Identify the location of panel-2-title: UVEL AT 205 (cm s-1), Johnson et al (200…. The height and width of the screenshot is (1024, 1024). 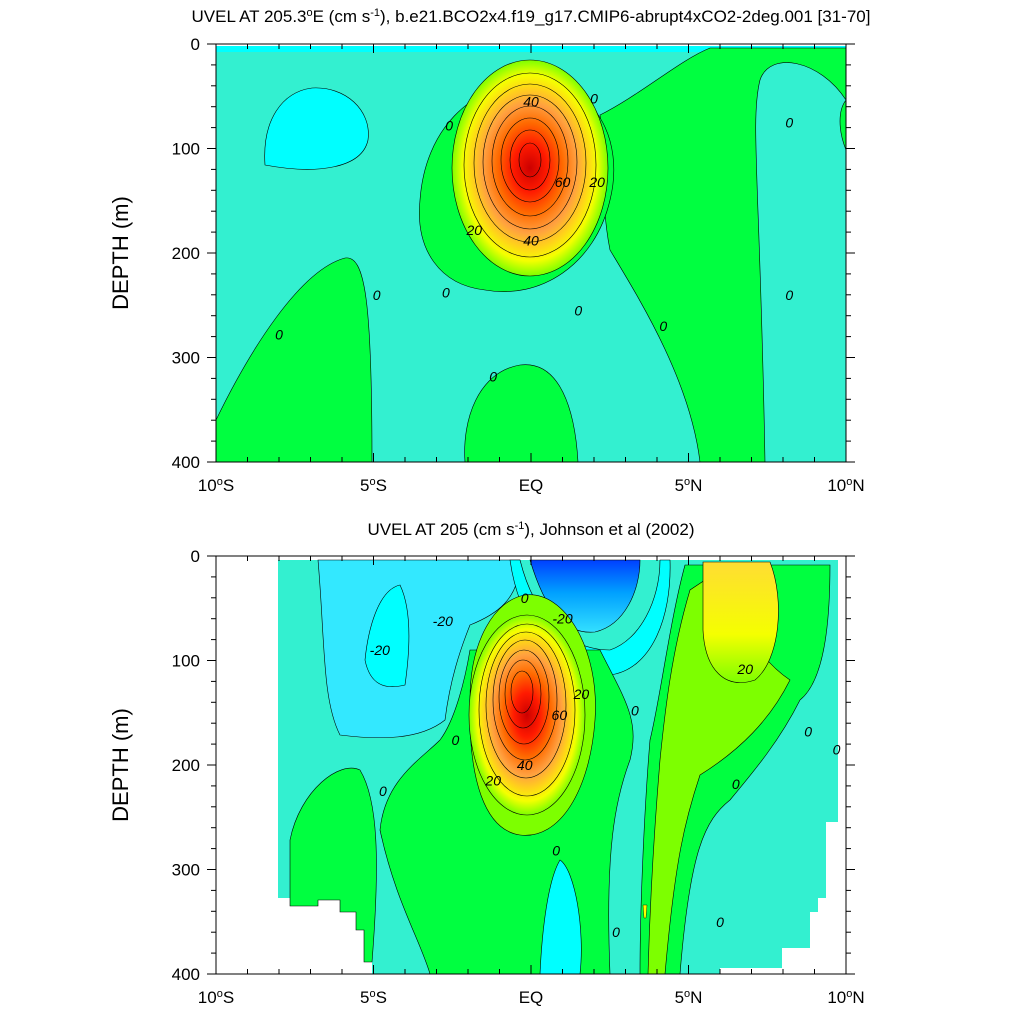
(531, 529).